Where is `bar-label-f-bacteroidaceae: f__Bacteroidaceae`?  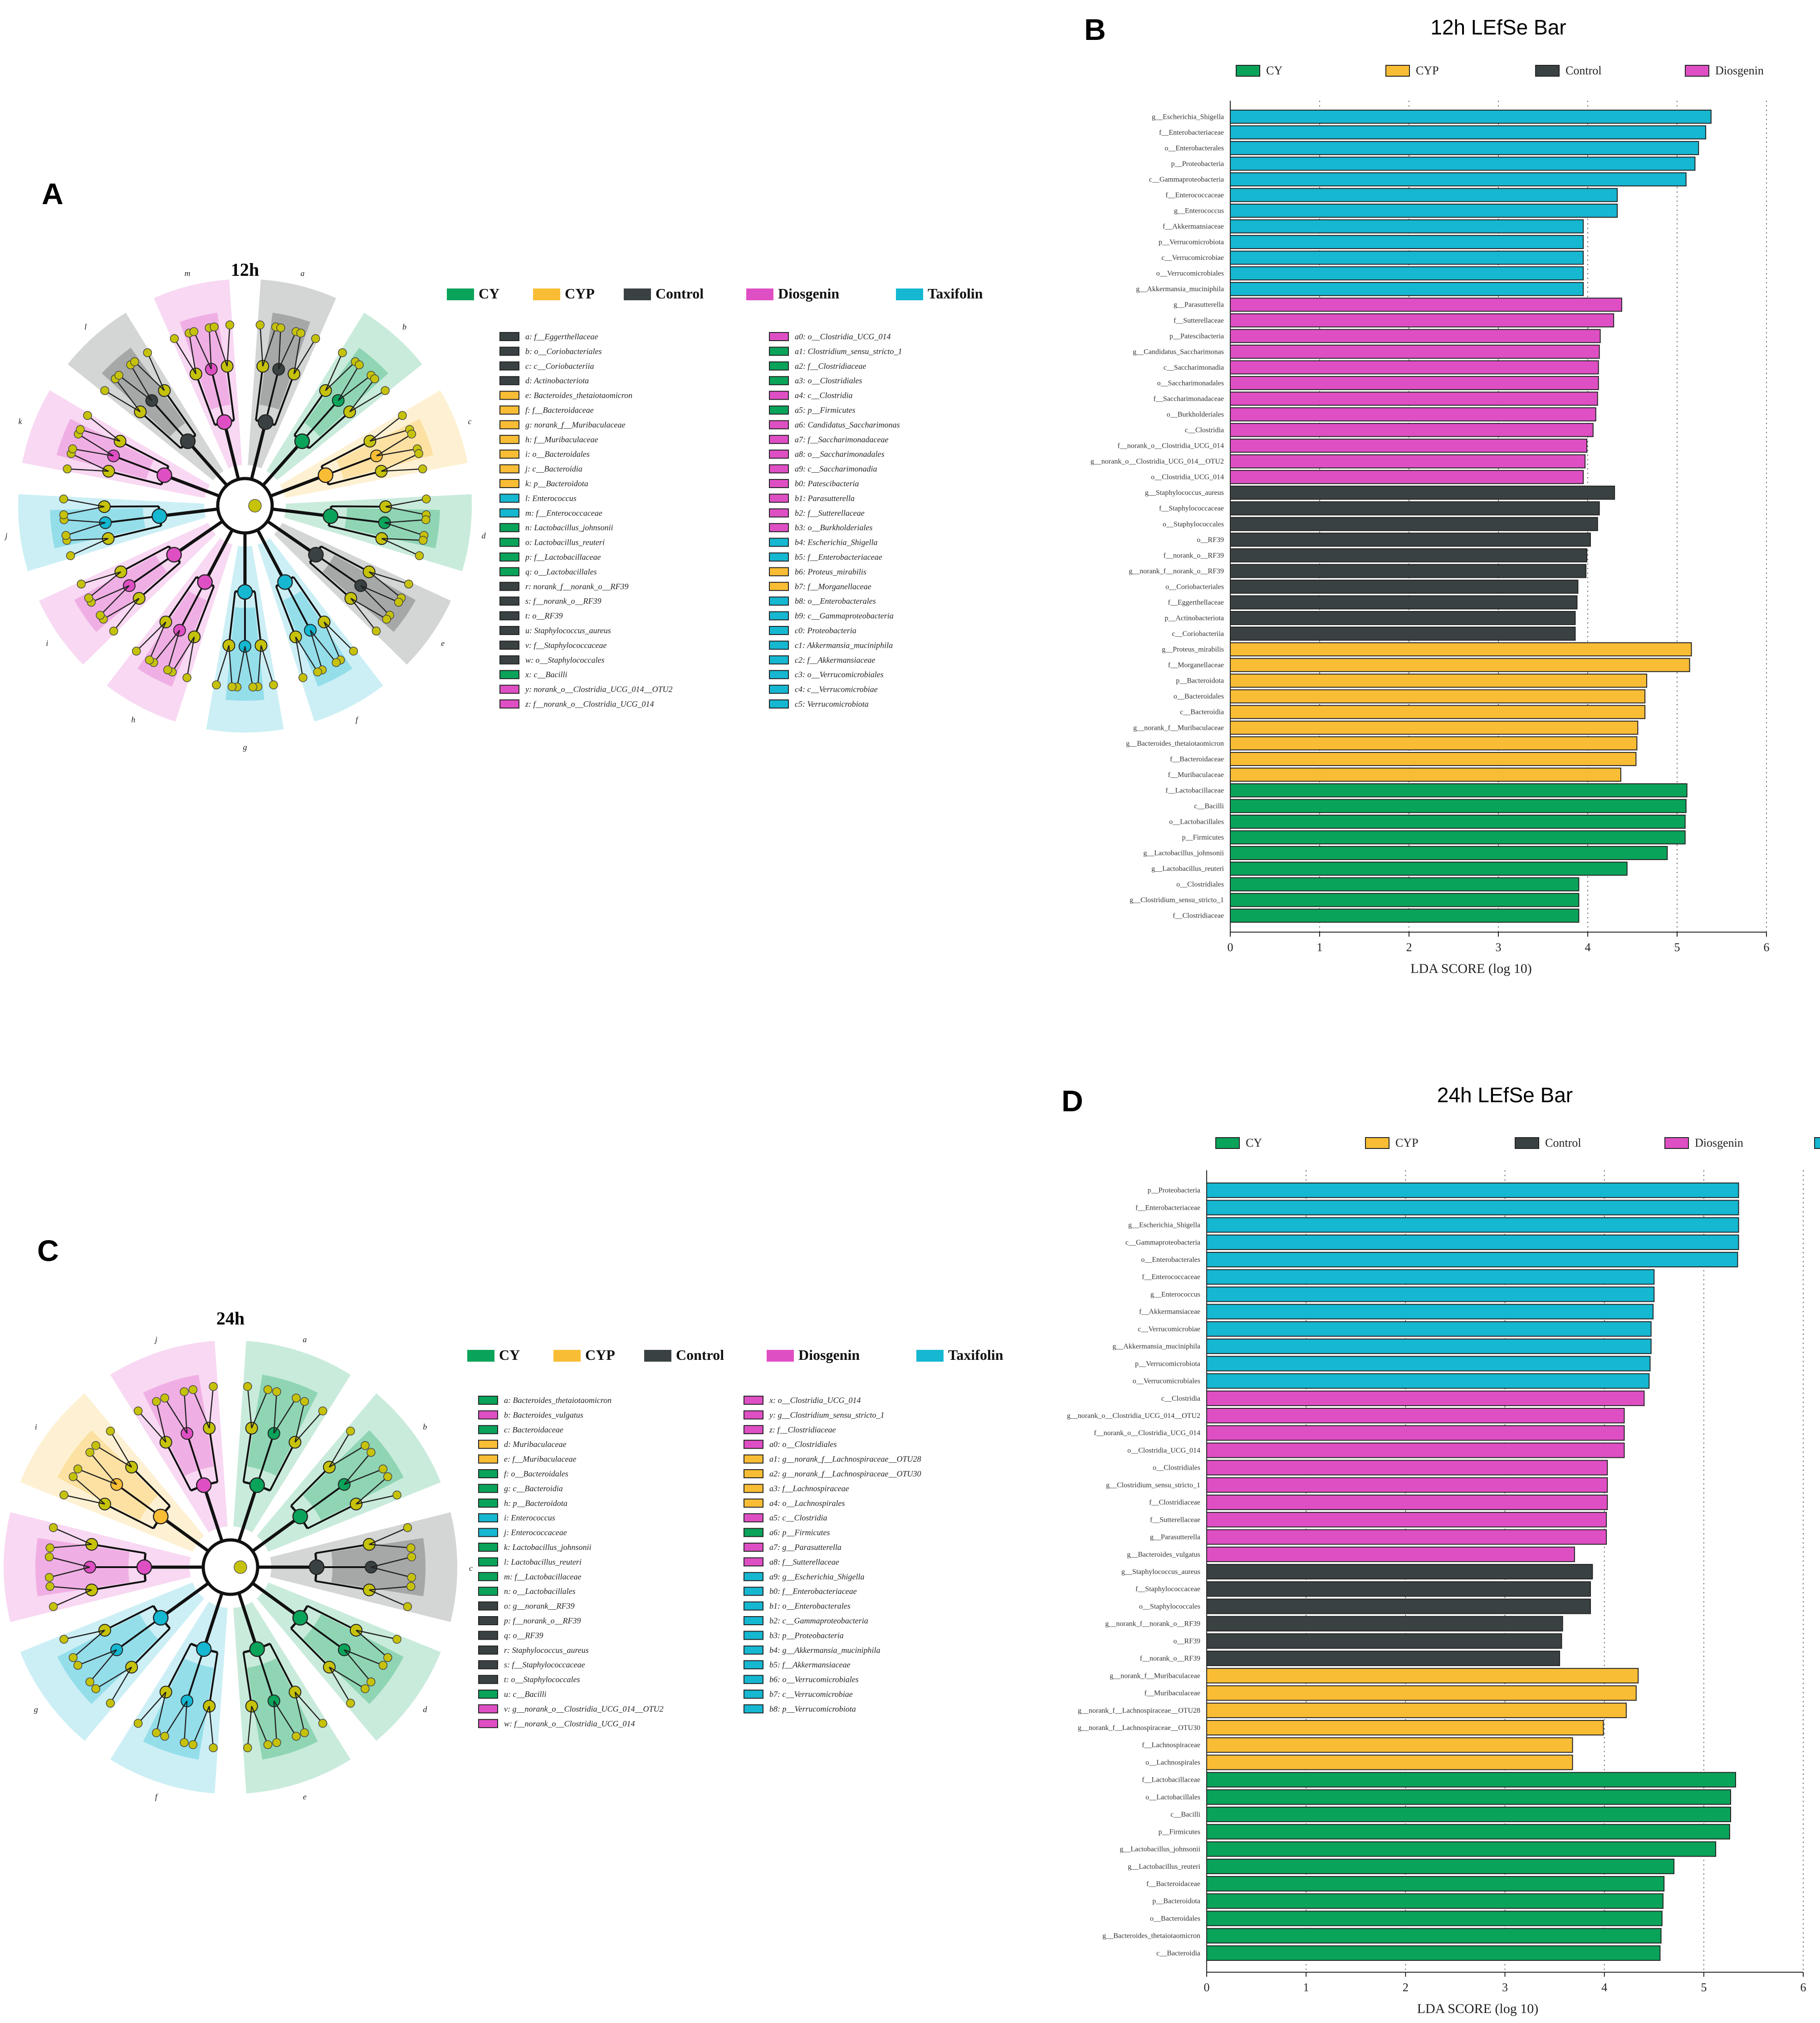 bar-label-f-bacteroidaceae: f__Bacteroidaceae is located at coordinates (1173, 1884).